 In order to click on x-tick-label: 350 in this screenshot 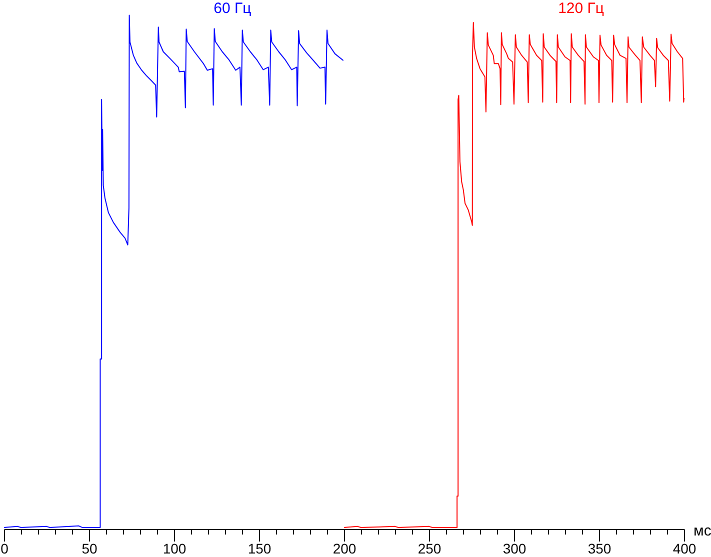, I will do `click(600, 548)`.